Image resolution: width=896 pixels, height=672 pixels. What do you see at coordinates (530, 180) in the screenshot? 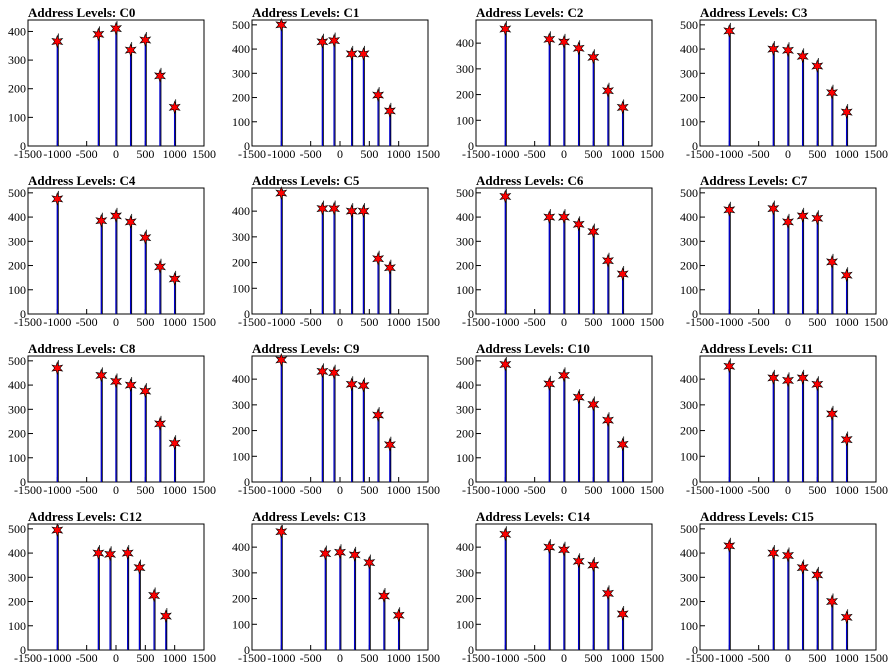
I see `chart-title: Address Levels: C6` at bounding box center [530, 180].